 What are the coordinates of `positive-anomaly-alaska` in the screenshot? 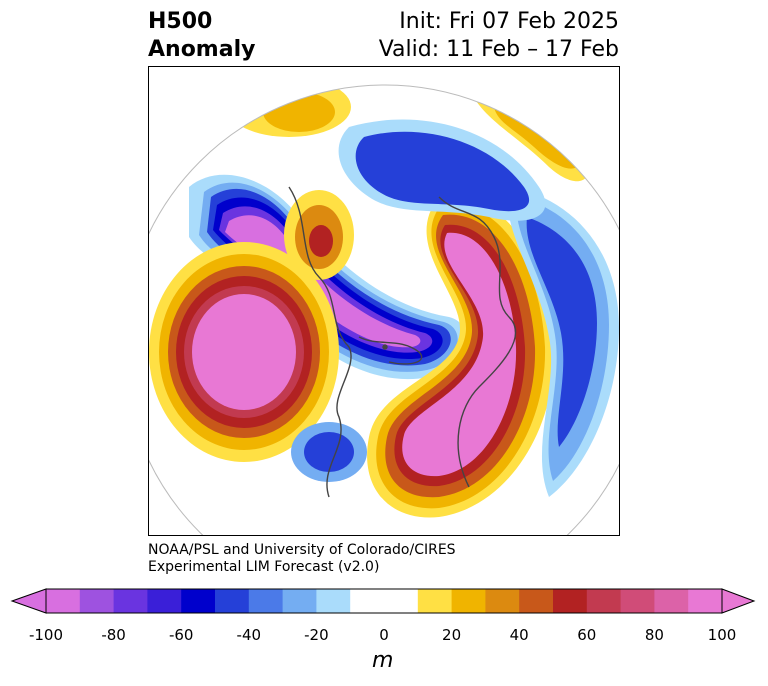 It's located at (319, 235).